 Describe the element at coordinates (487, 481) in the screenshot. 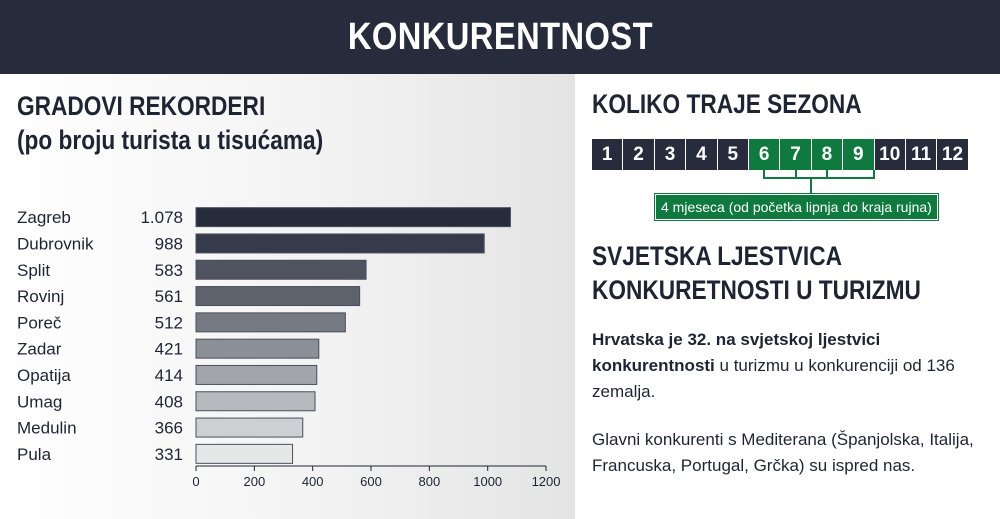

I see `x-tick-label: 1000` at that location.